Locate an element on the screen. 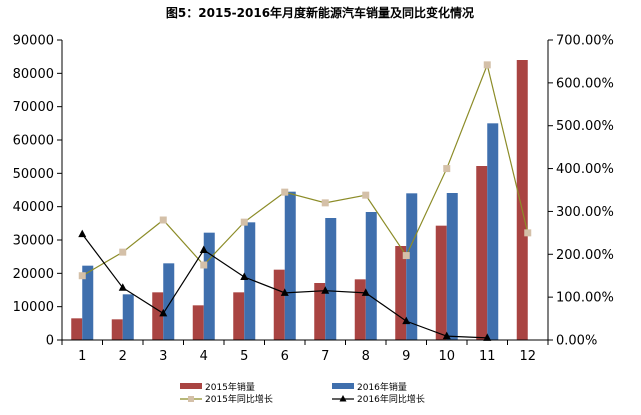 The image size is (641, 415). point-2016年同比增长-1 is located at coordinates (82, 233).